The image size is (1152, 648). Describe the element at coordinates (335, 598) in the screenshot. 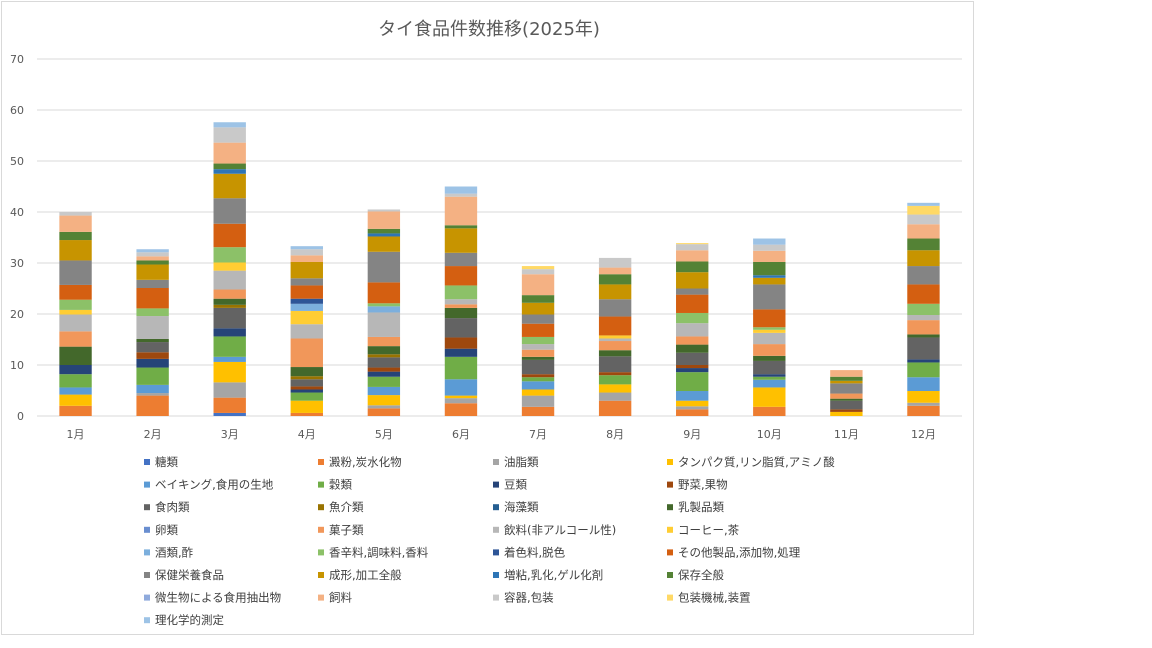

I see `legend-item: 飼料` at that location.